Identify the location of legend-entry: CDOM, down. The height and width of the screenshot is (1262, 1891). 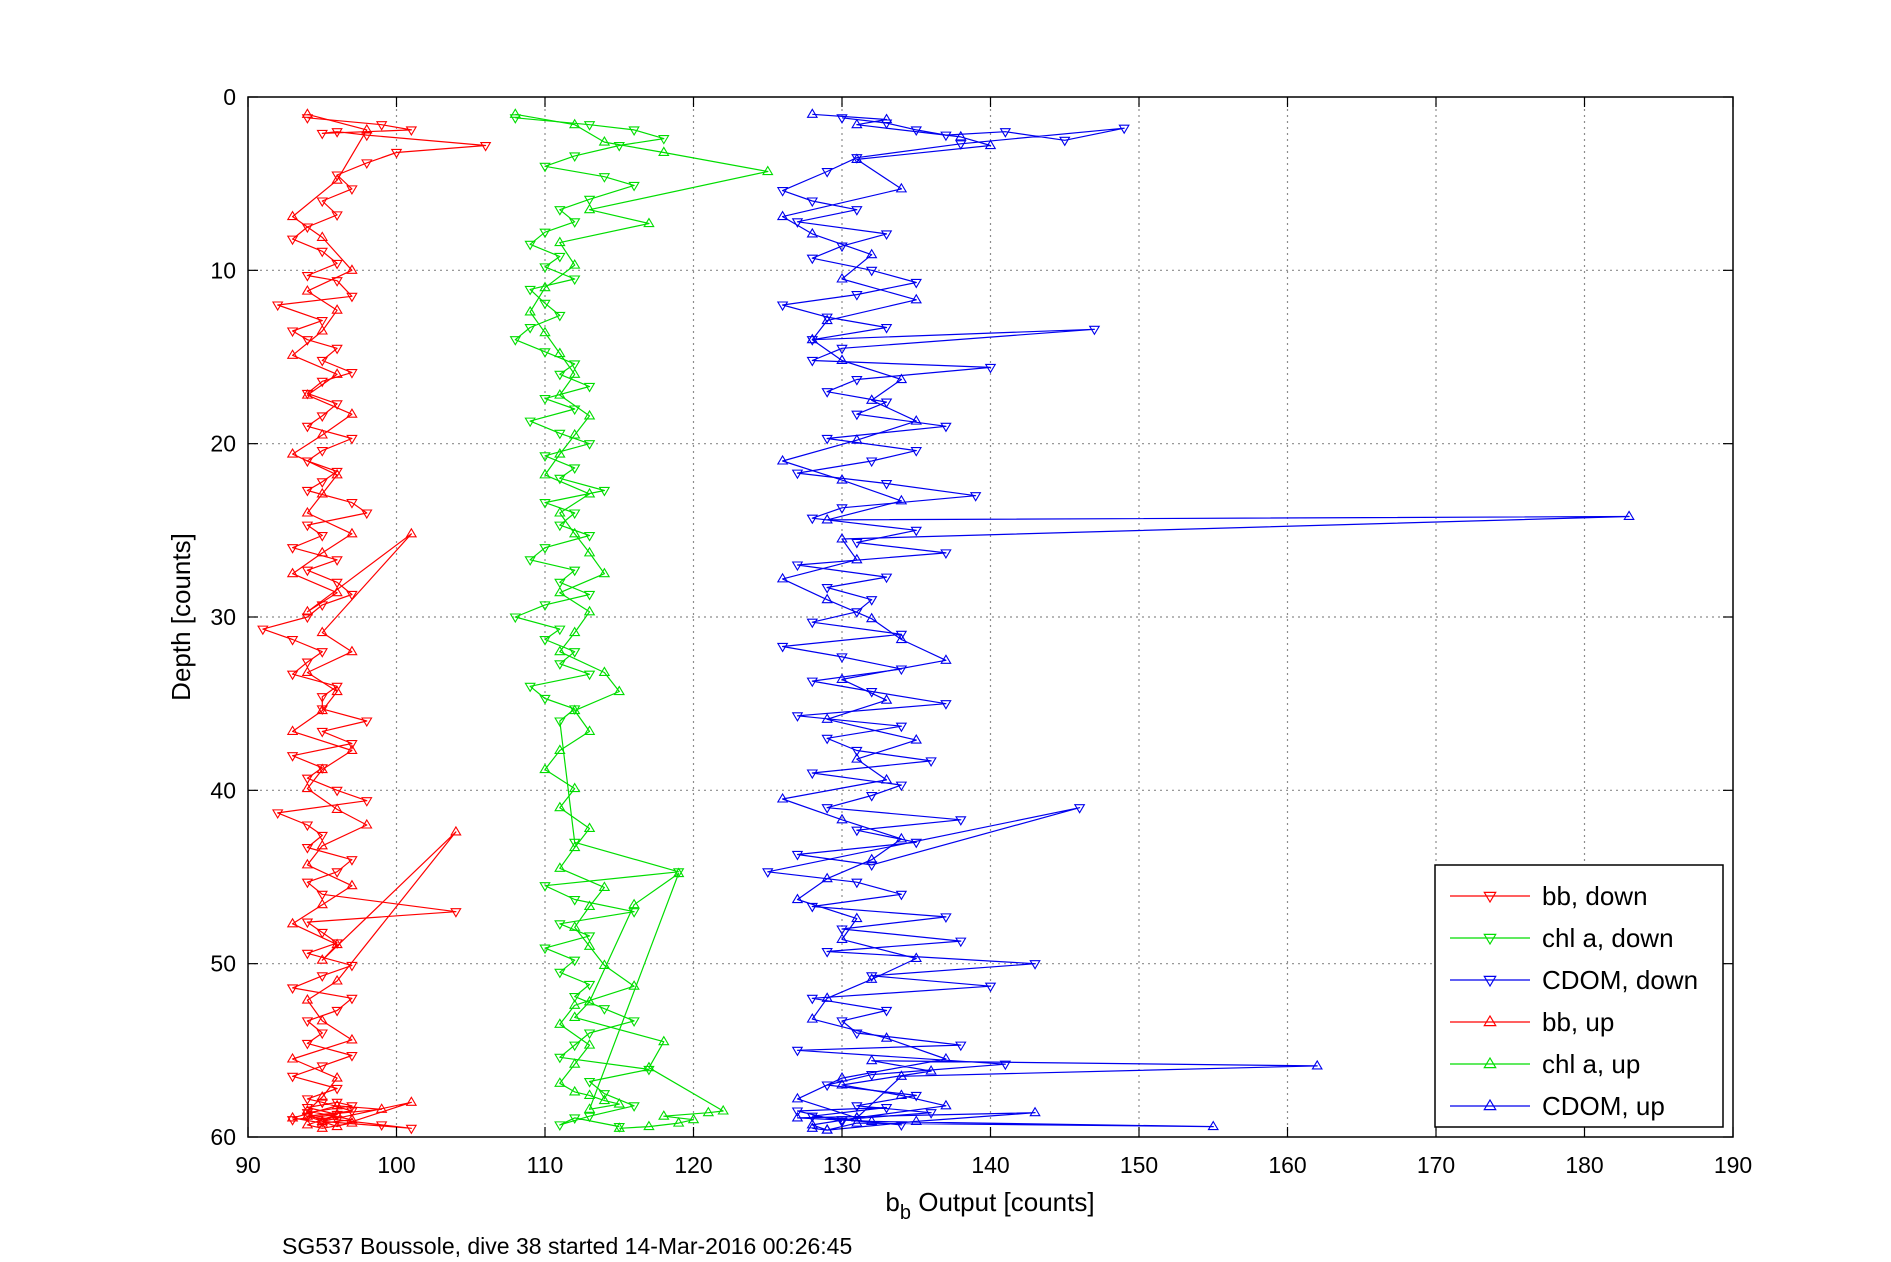
(1574, 980).